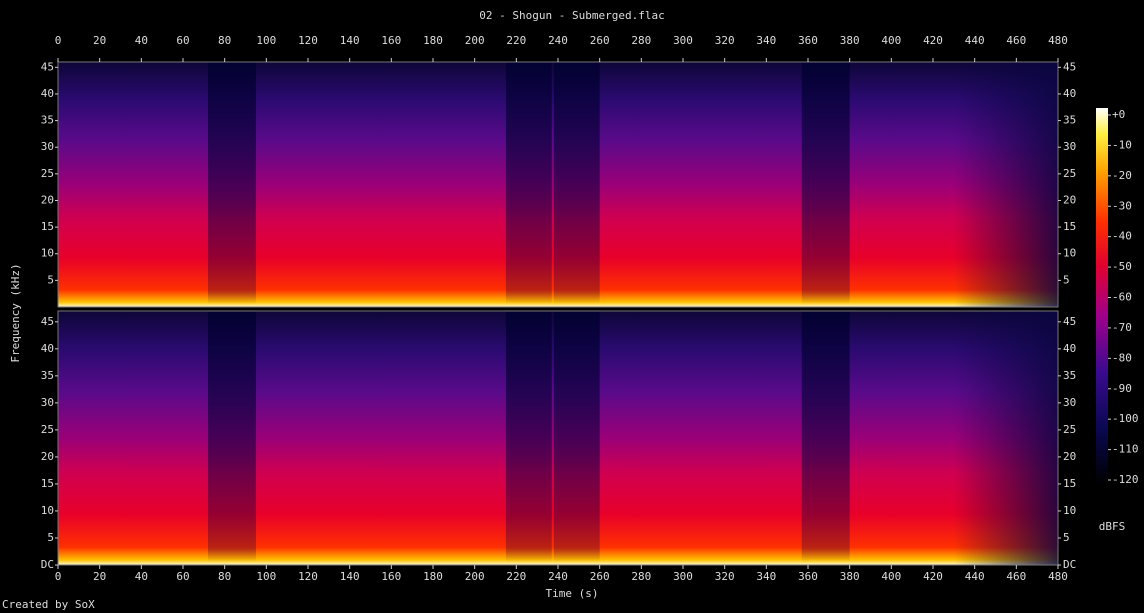  Describe the element at coordinates (1016, 40) in the screenshot. I see `x-tick-label-top: 460` at that location.